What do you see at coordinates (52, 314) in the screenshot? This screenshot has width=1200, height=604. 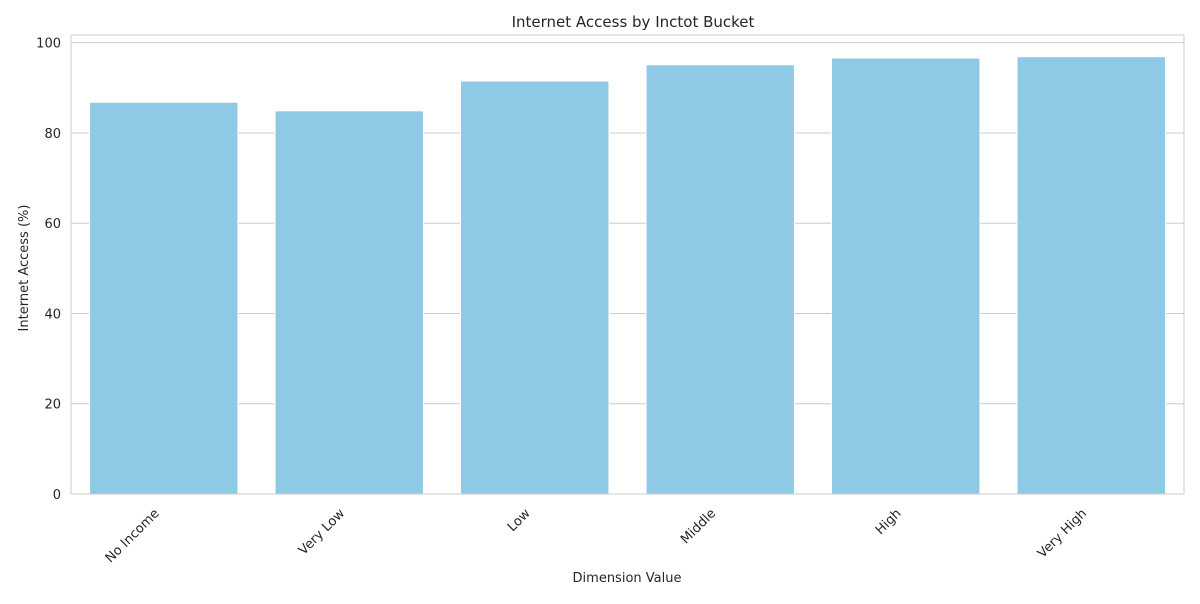 I see `y-tick-label: 40` at bounding box center [52, 314].